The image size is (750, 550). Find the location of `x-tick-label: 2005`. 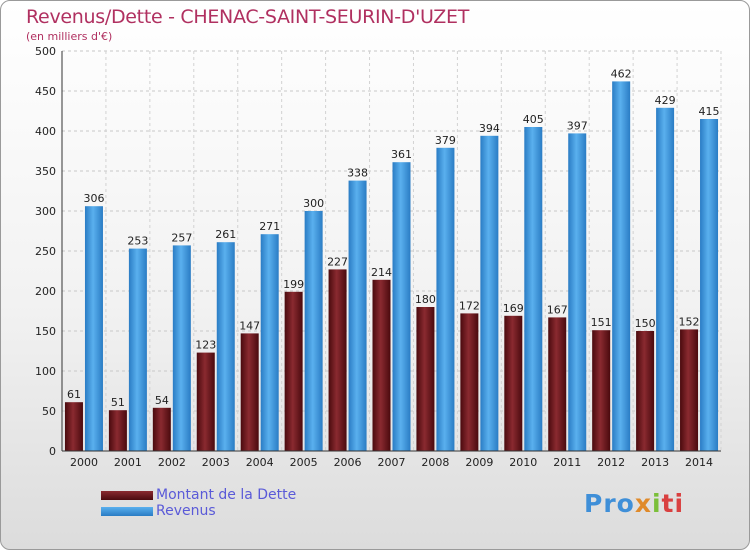

x-tick-label: 2005 is located at coordinates (304, 462).